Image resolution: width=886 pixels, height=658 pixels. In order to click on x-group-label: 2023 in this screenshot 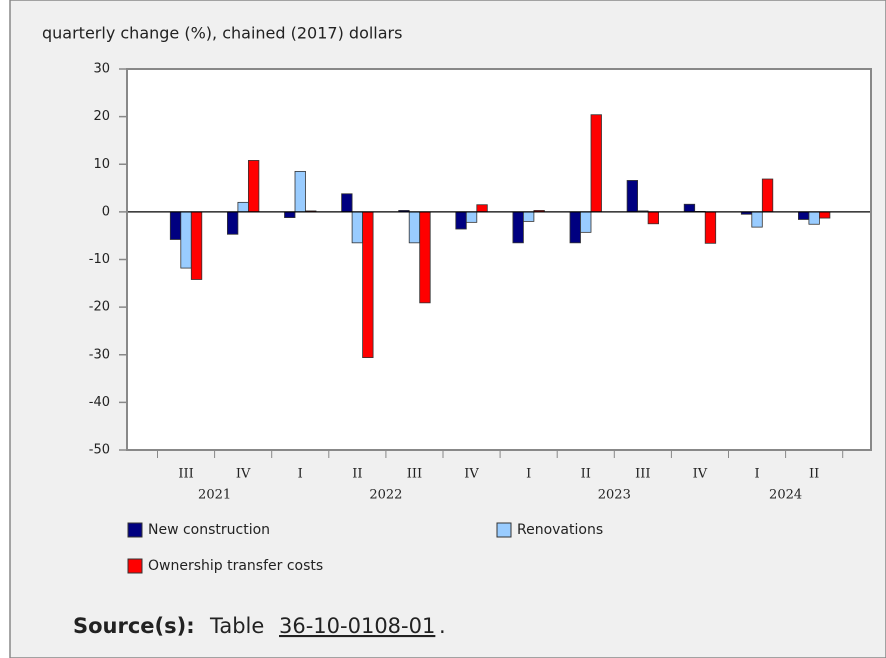, I will do `click(614, 495)`.